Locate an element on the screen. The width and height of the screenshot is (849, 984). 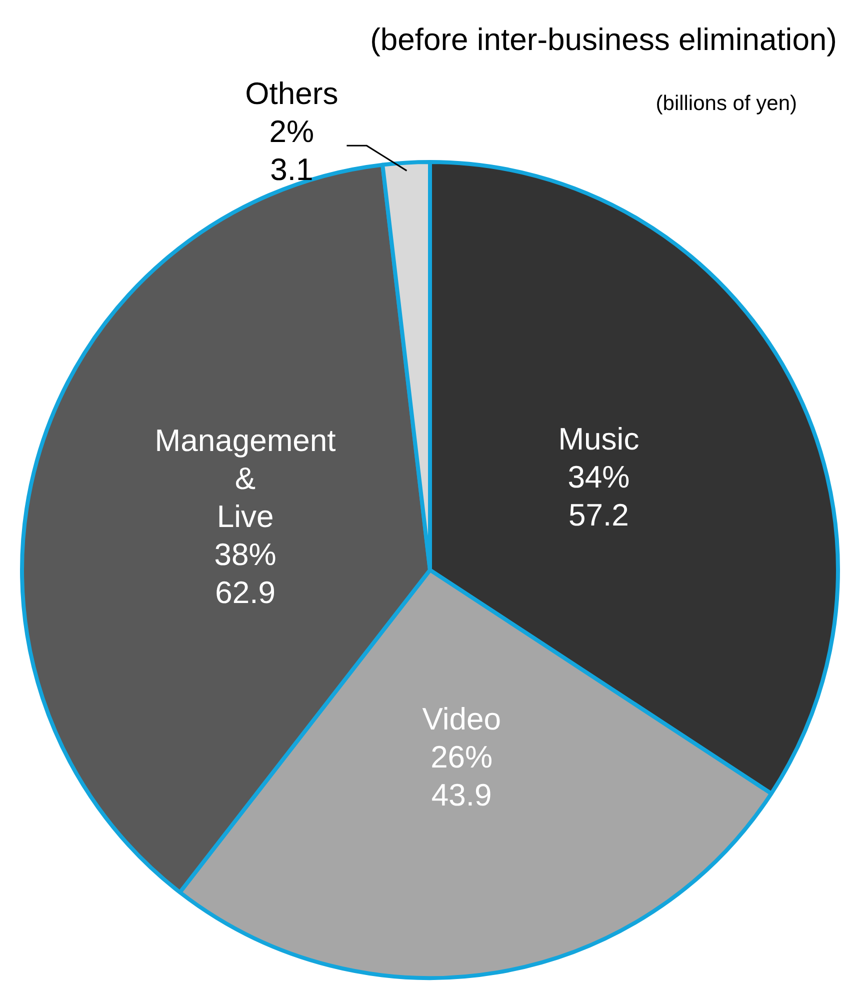
text: (billions of yen) is located at coordinates (726, 104).